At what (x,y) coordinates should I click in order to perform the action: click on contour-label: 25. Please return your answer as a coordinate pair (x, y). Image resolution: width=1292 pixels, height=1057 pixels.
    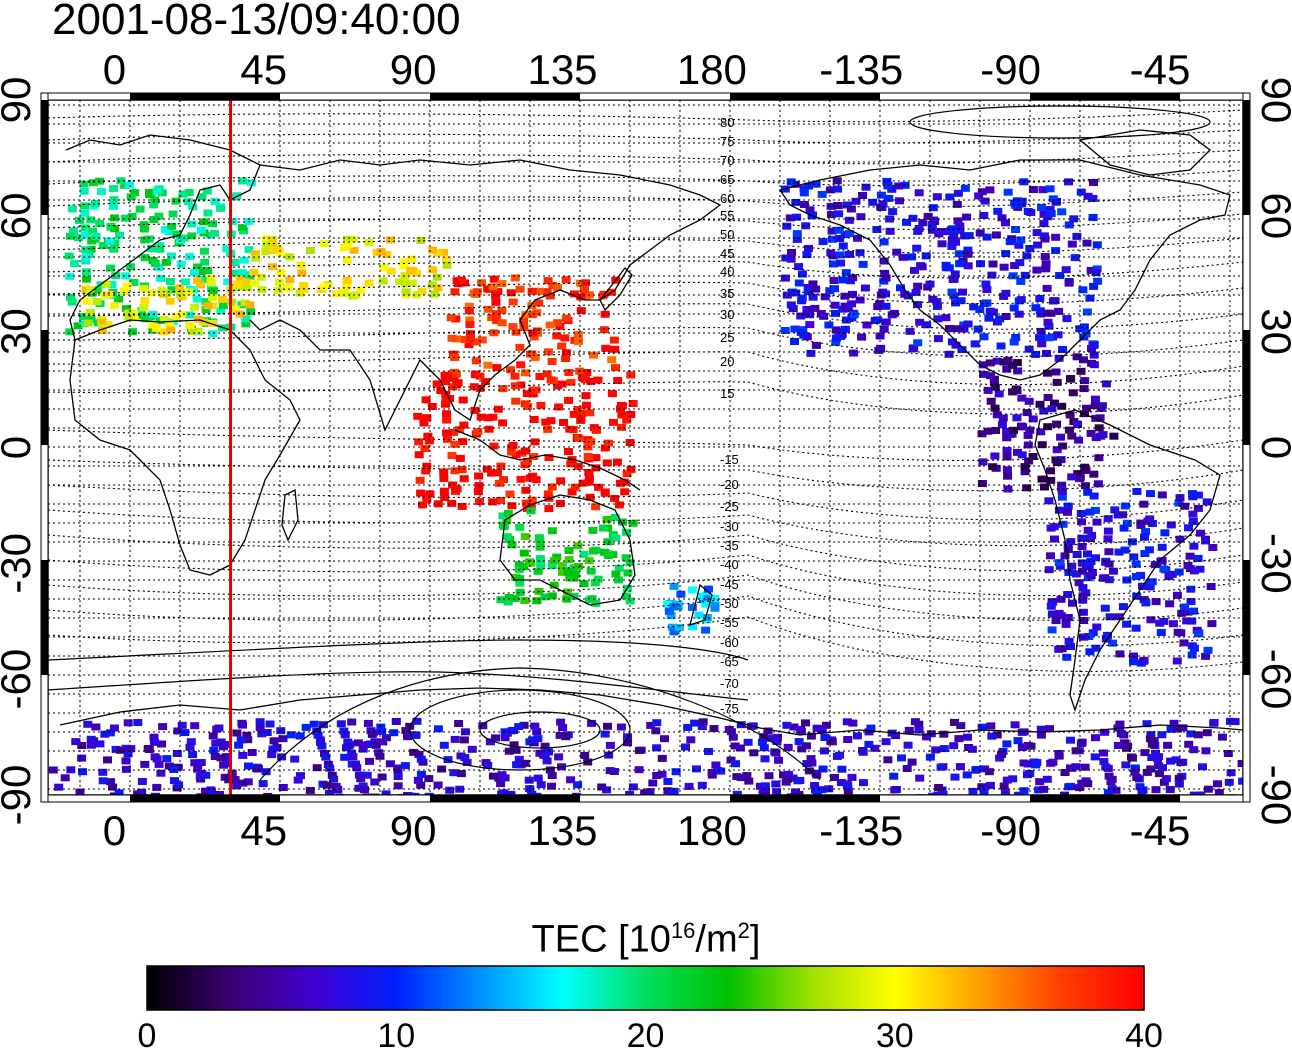
    Looking at the image, I should click on (727, 337).